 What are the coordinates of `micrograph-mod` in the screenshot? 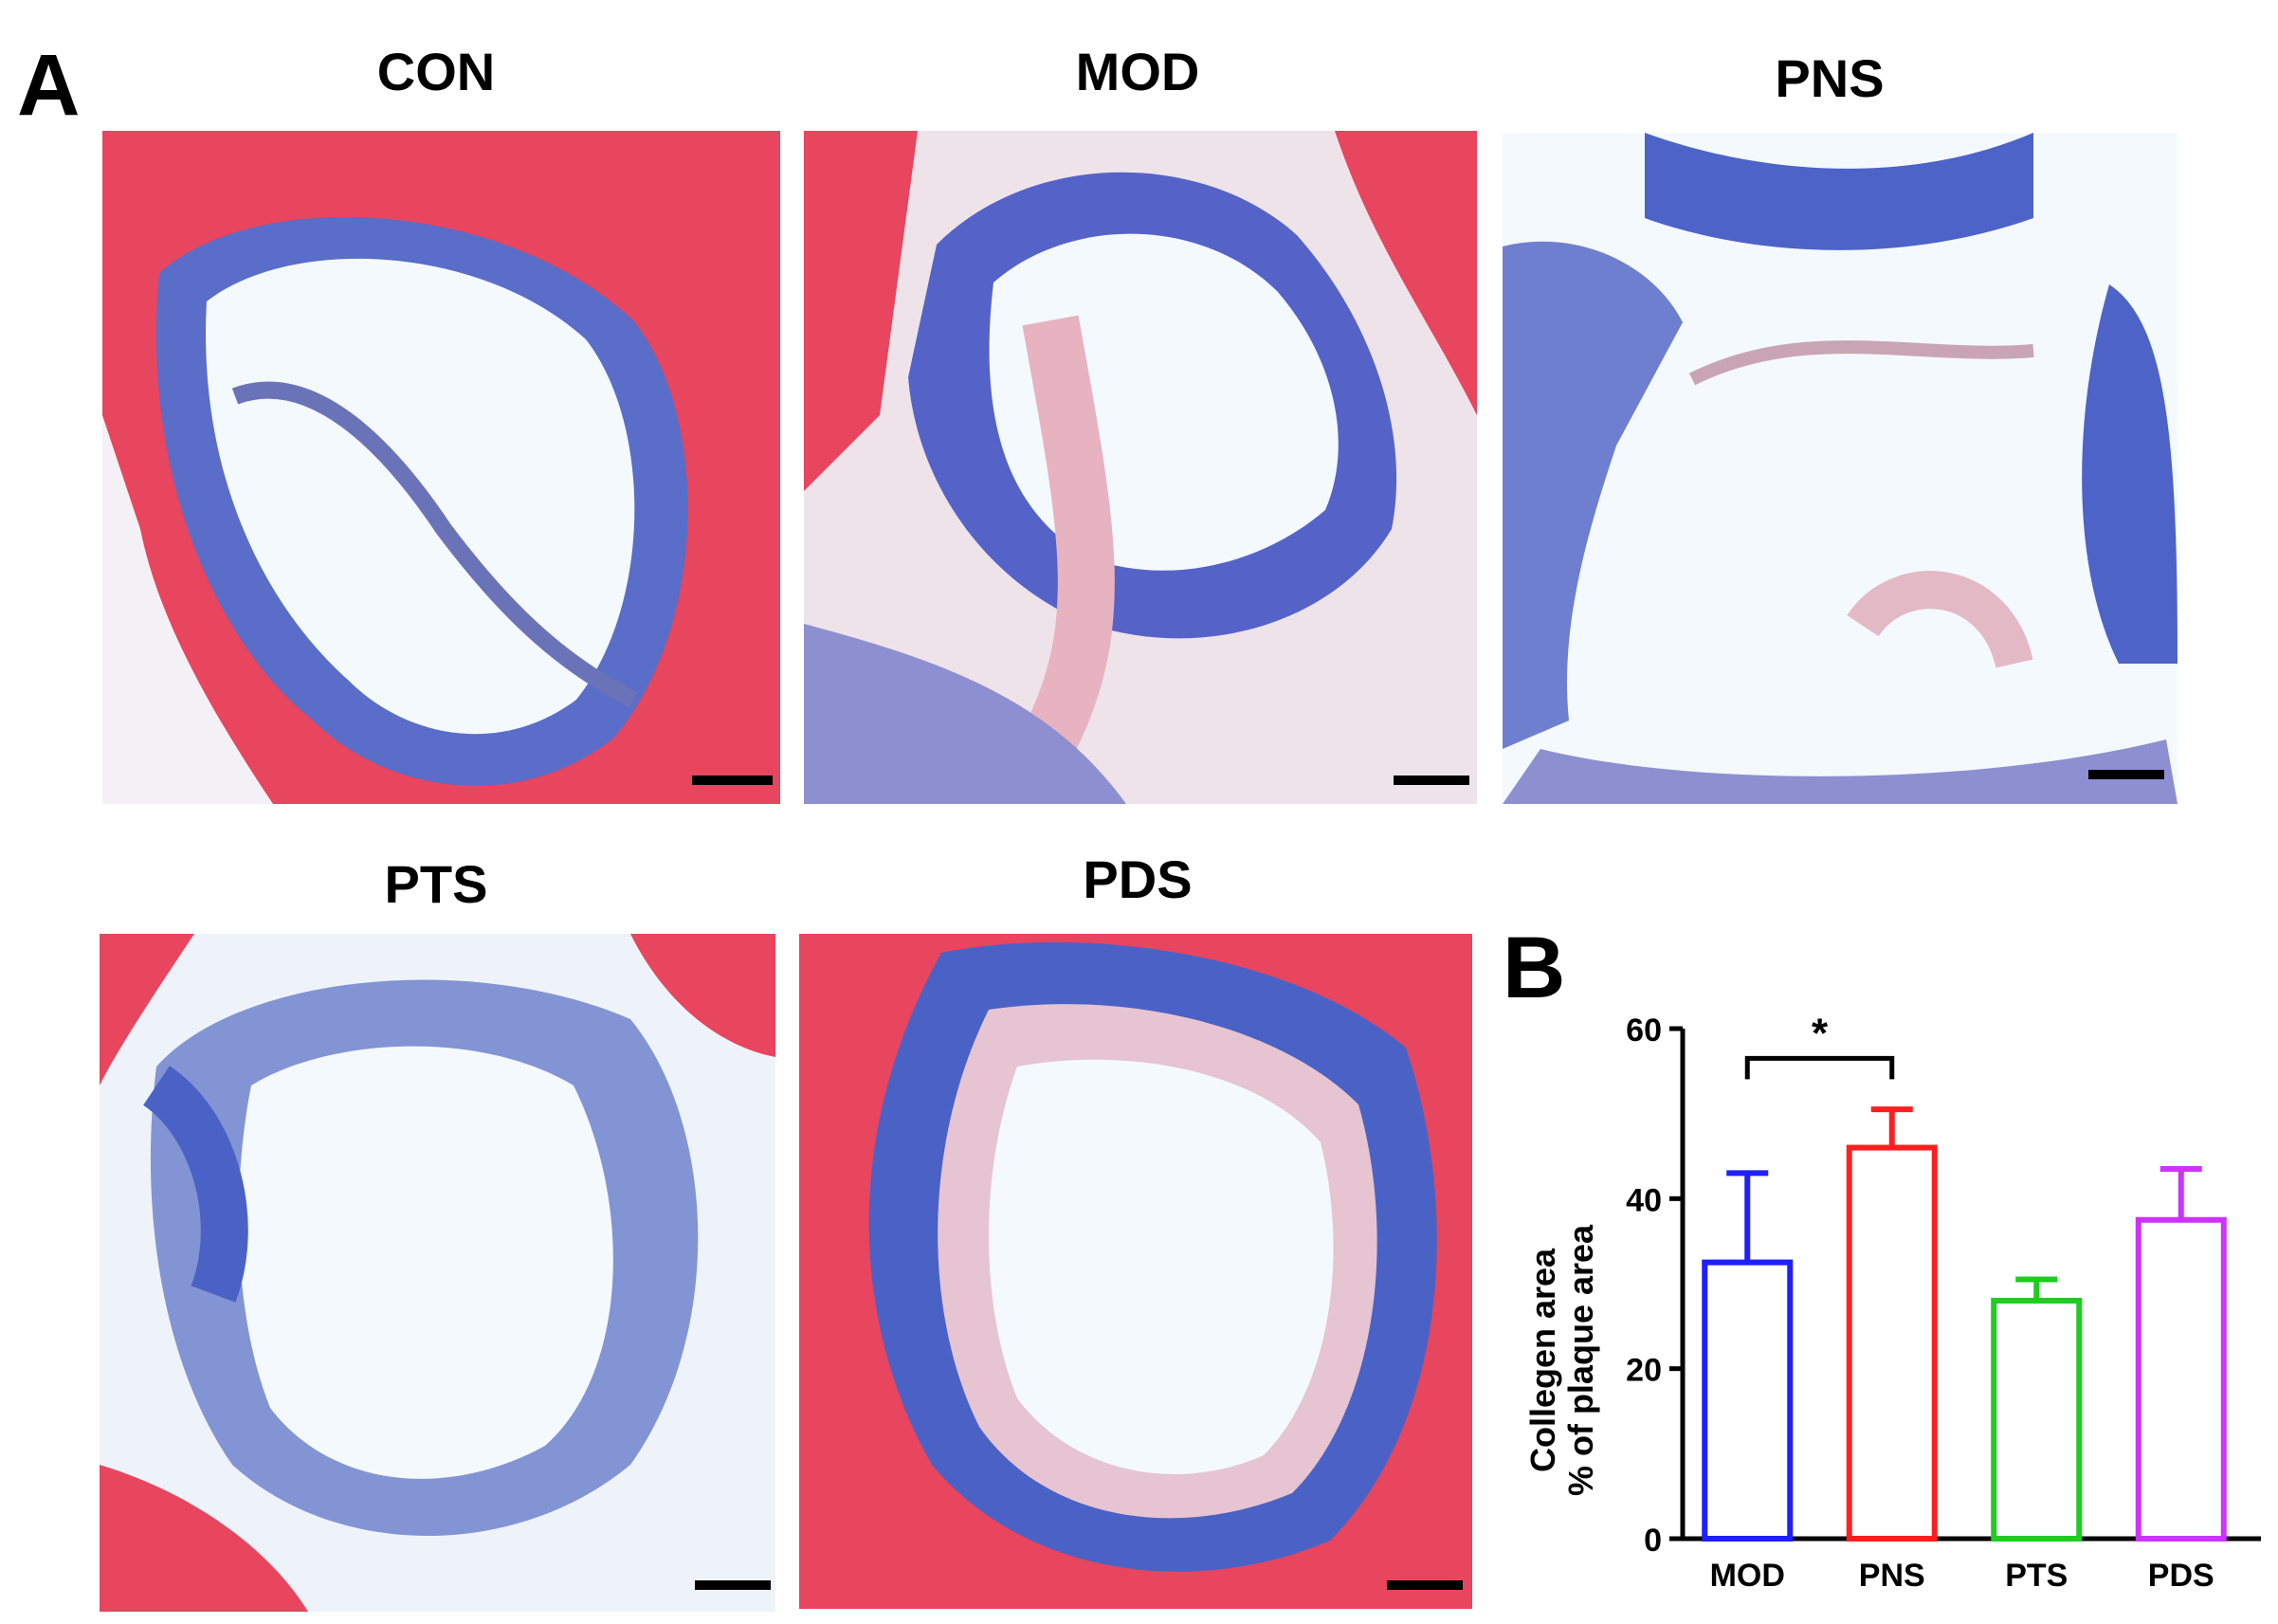 It's located at (1141, 467).